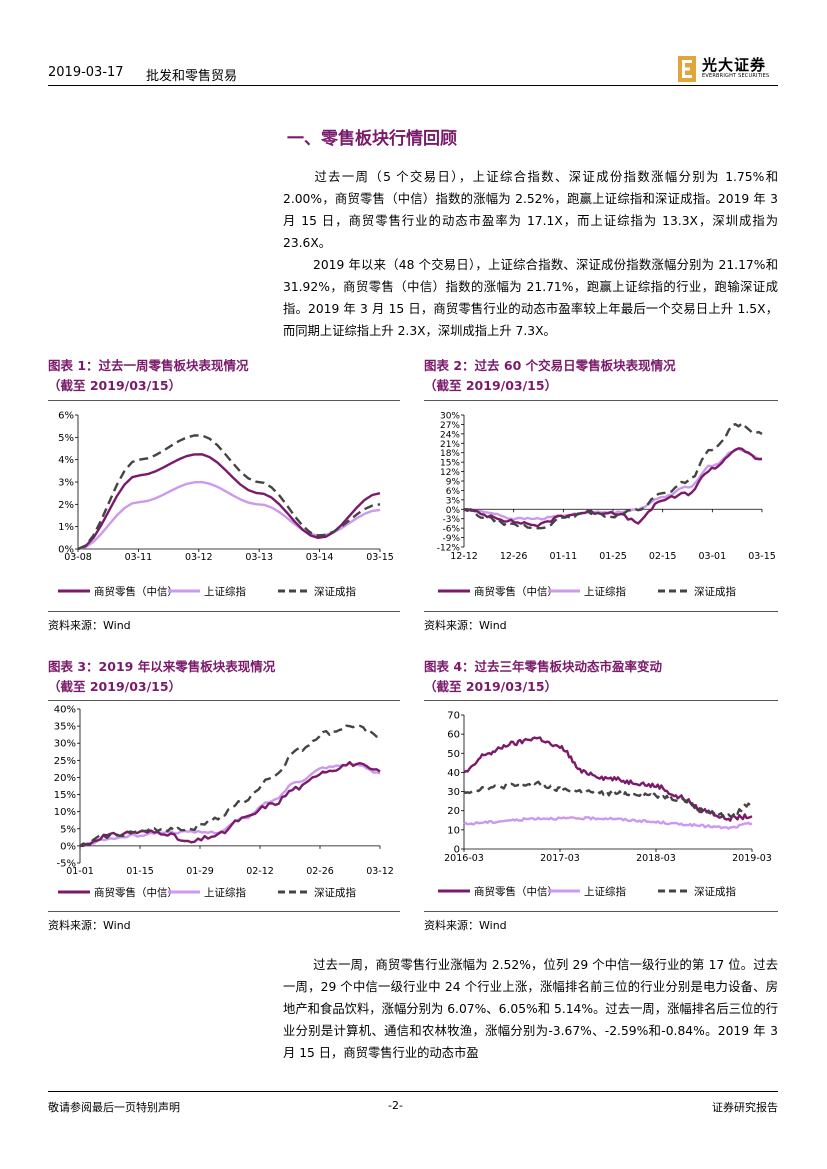 This screenshot has width=827, height=1169. I want to click on chart-x-tick-label: 03-08, so click(78, 557).